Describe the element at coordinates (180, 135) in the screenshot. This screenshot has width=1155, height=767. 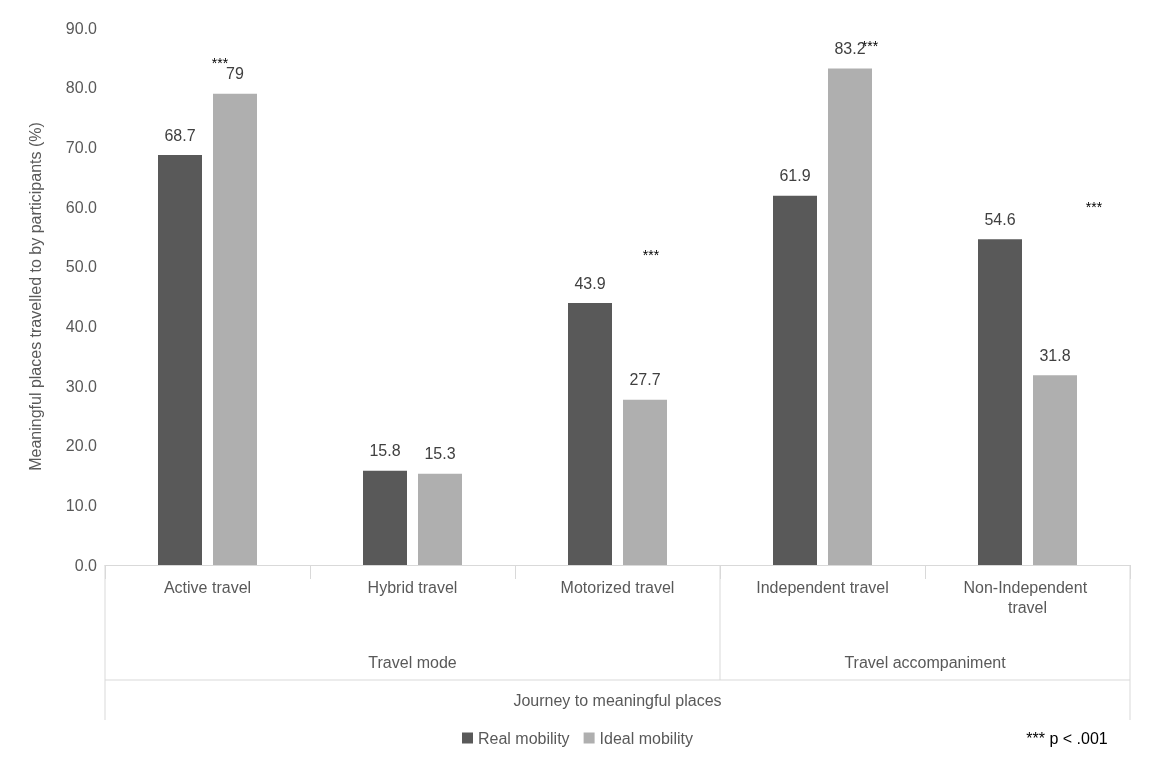
I see `data-label: 68.7` at that location.